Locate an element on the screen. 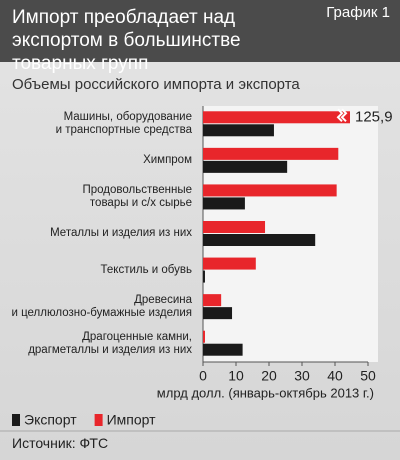  x-axis-label: млрд долл. (январь-октябрь 2013 г.) is located at coordinates (265, 392).